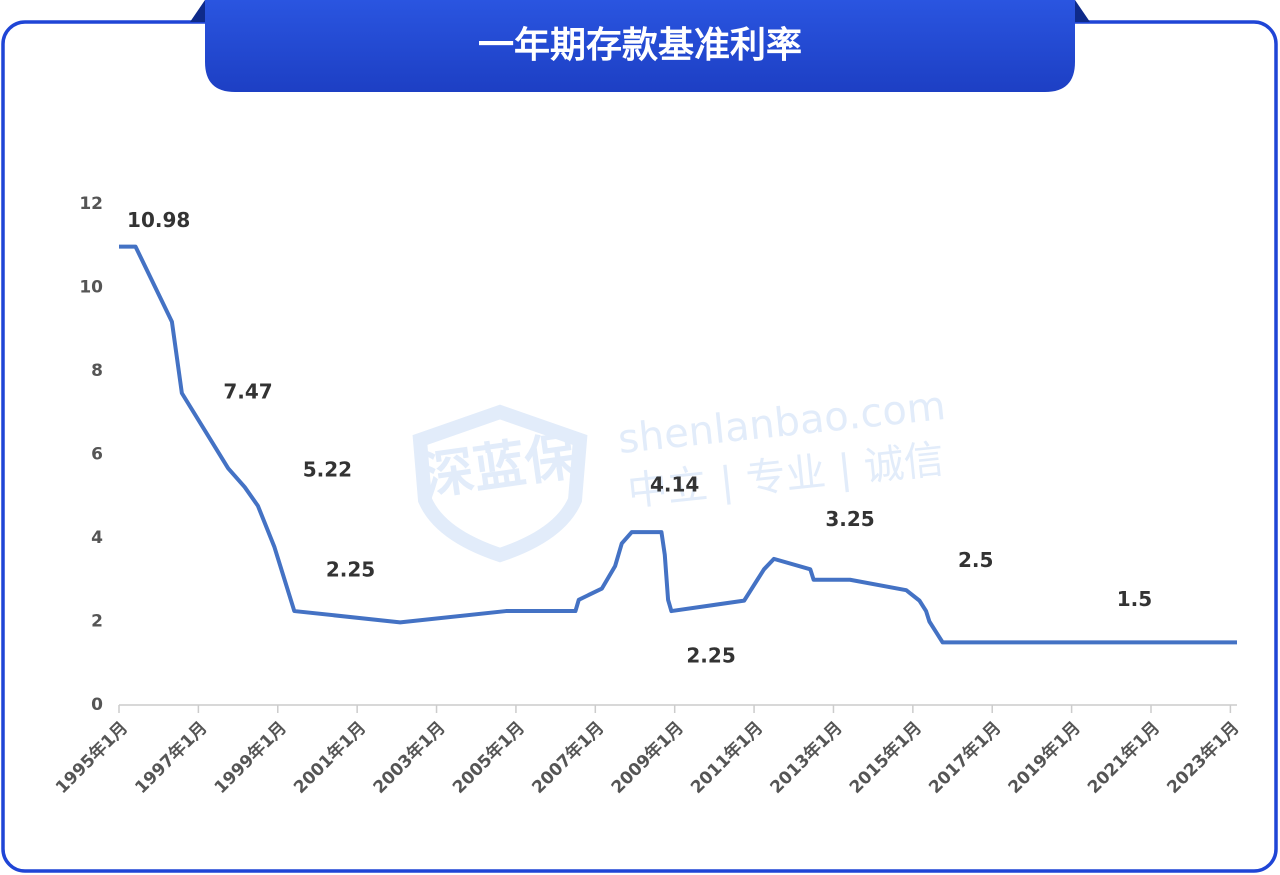 This screenshot has height=875, width=1280. What do you see at coordinates (97, 622) in the screenshot?
I see `y-tick-label: 2` at bounding box center [97, 622].